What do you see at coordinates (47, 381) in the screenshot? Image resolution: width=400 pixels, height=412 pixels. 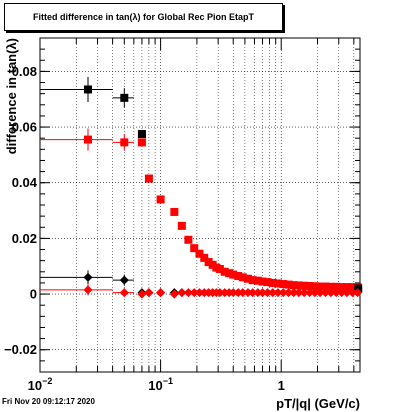 I see `x-tick-exponent: −2` at bounding box center [47, 381].